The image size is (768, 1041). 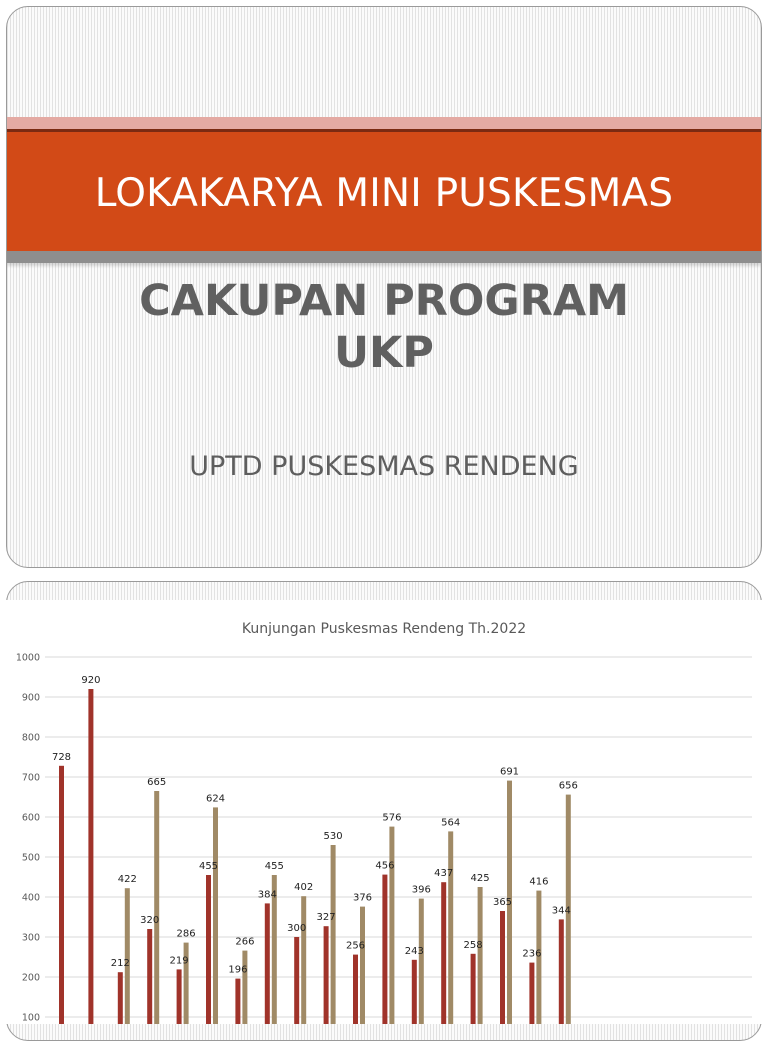 What do you see at coordinates (186, 934) in the screenshot?
I see `data-label: 286` at bounding box center [186, 934].